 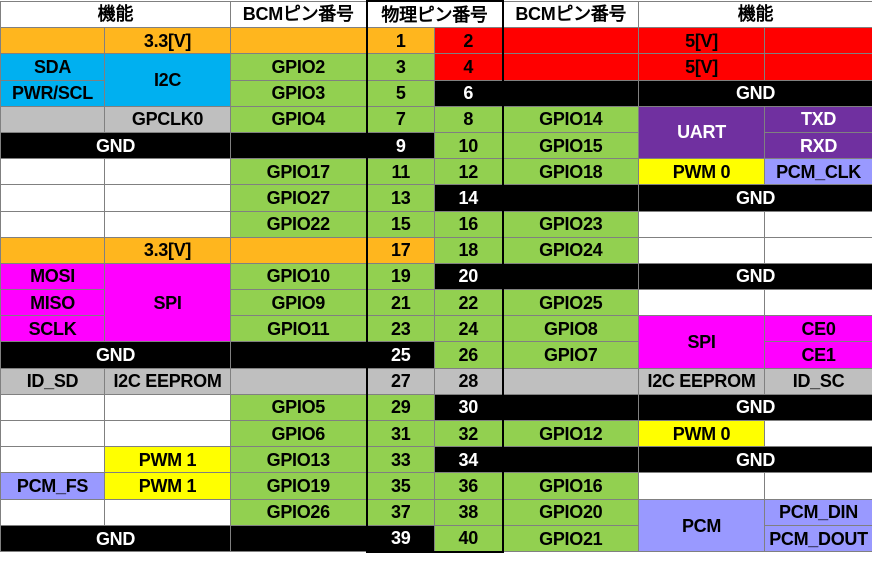 I want to click on header-bcm-right: BCMピン番号, so click(x=571, y=14).